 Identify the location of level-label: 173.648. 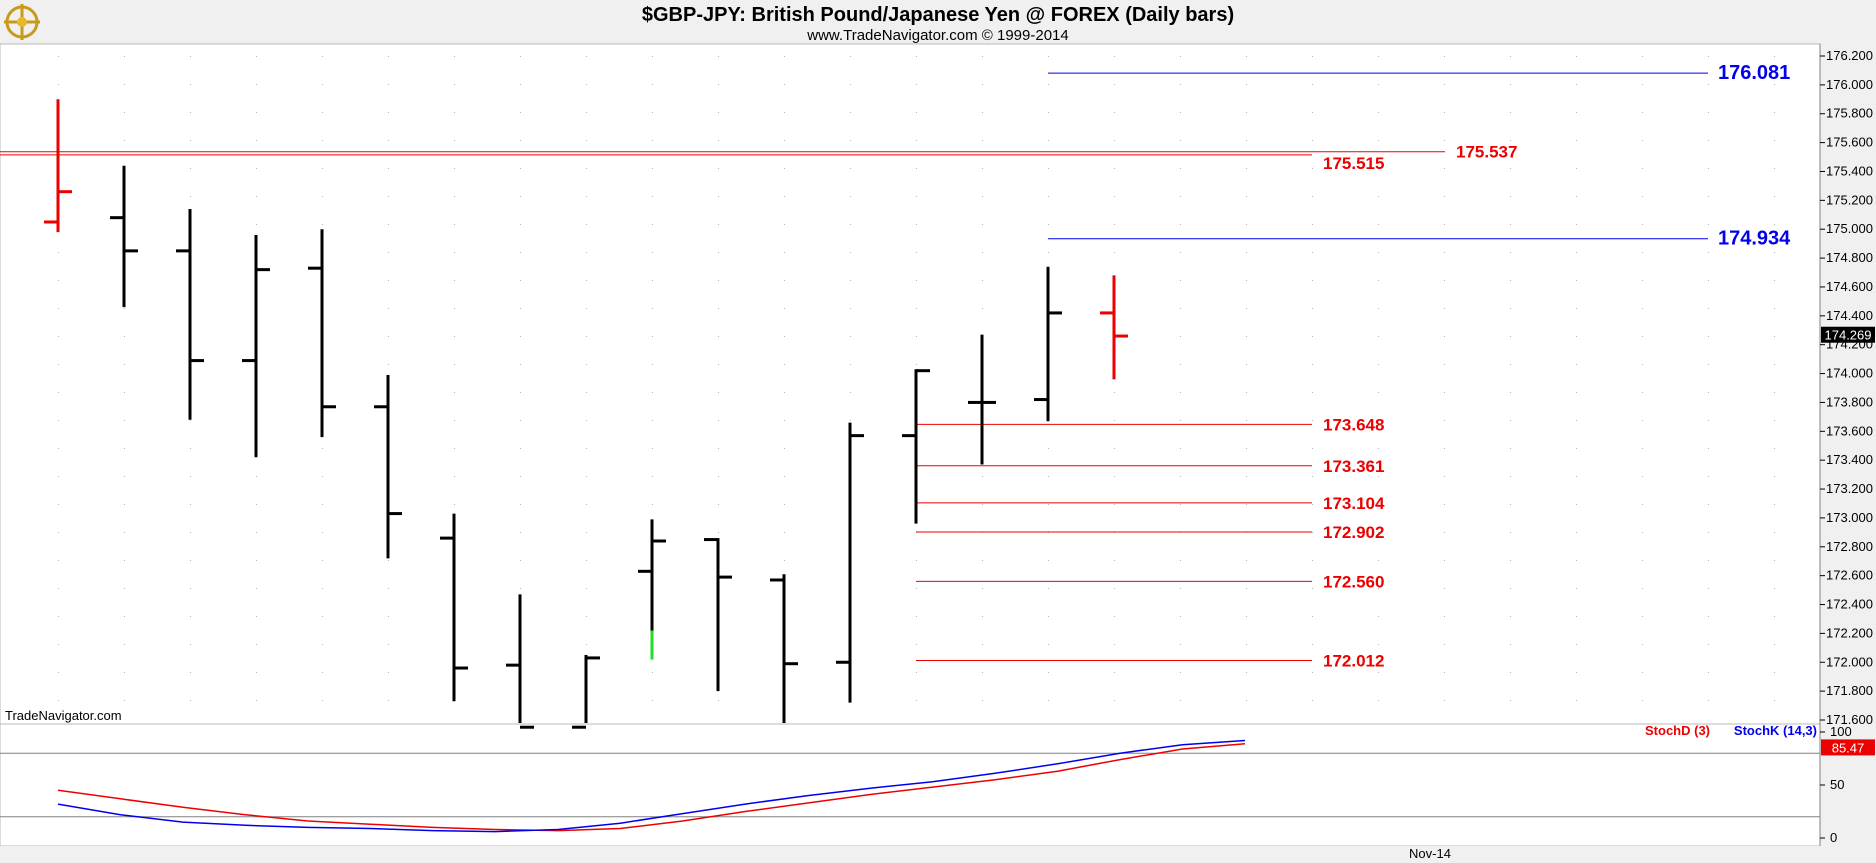
(1353, 424).